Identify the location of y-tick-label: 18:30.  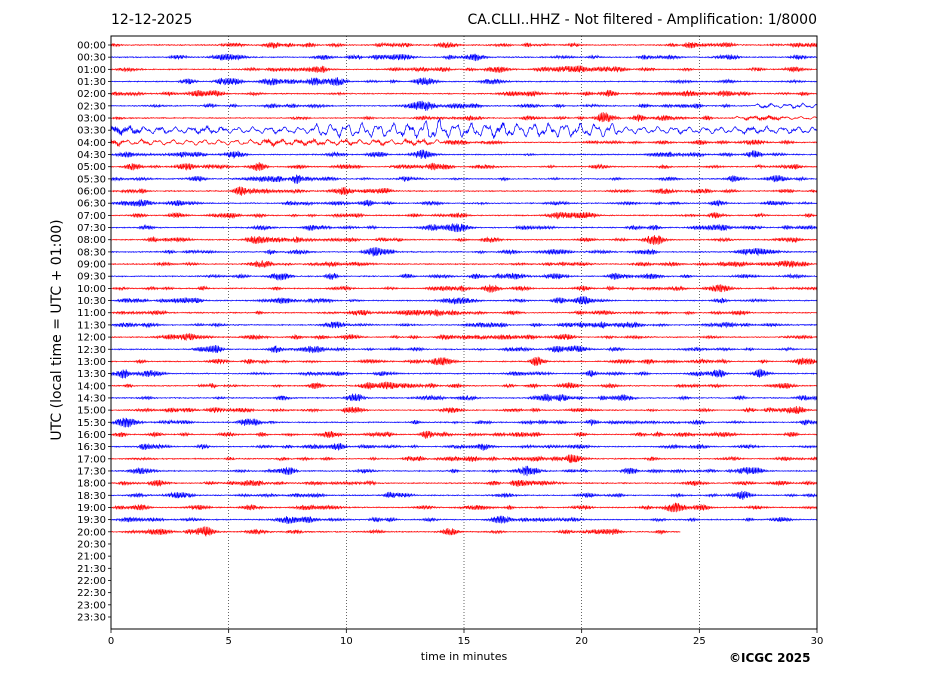
(91, 496).